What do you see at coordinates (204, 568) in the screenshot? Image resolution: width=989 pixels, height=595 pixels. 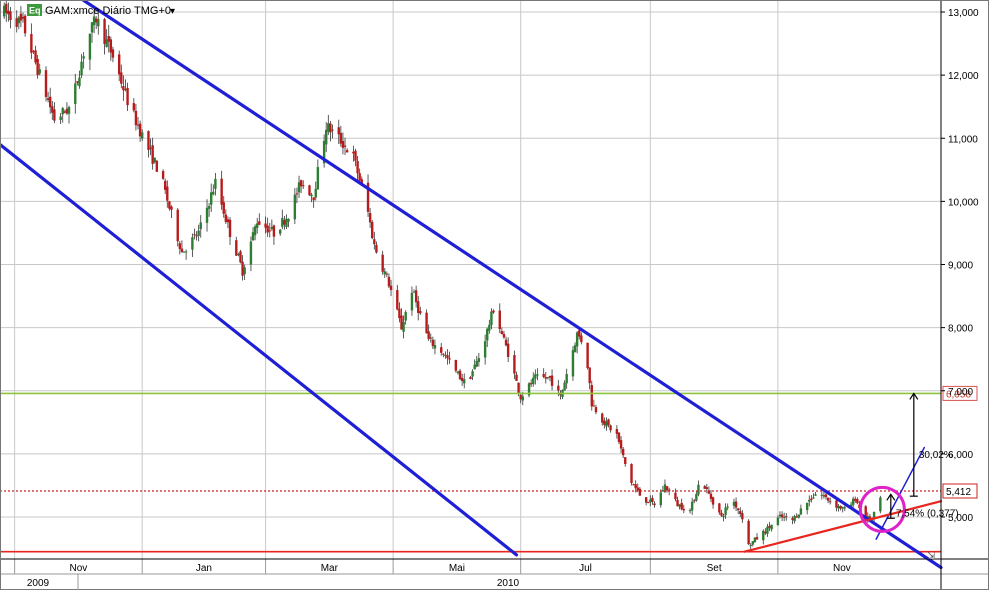 I see `x-tick-label: Jan` at bounding box center [204, 568].